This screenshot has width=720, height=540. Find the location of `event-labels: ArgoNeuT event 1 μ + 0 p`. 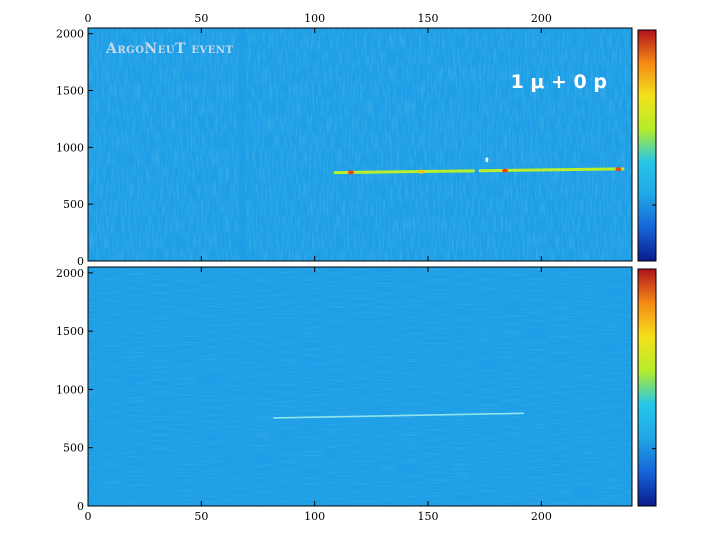

event-labels: ArgoNeuT event 1 μ + 0 p is located at coordinates (356, 67).